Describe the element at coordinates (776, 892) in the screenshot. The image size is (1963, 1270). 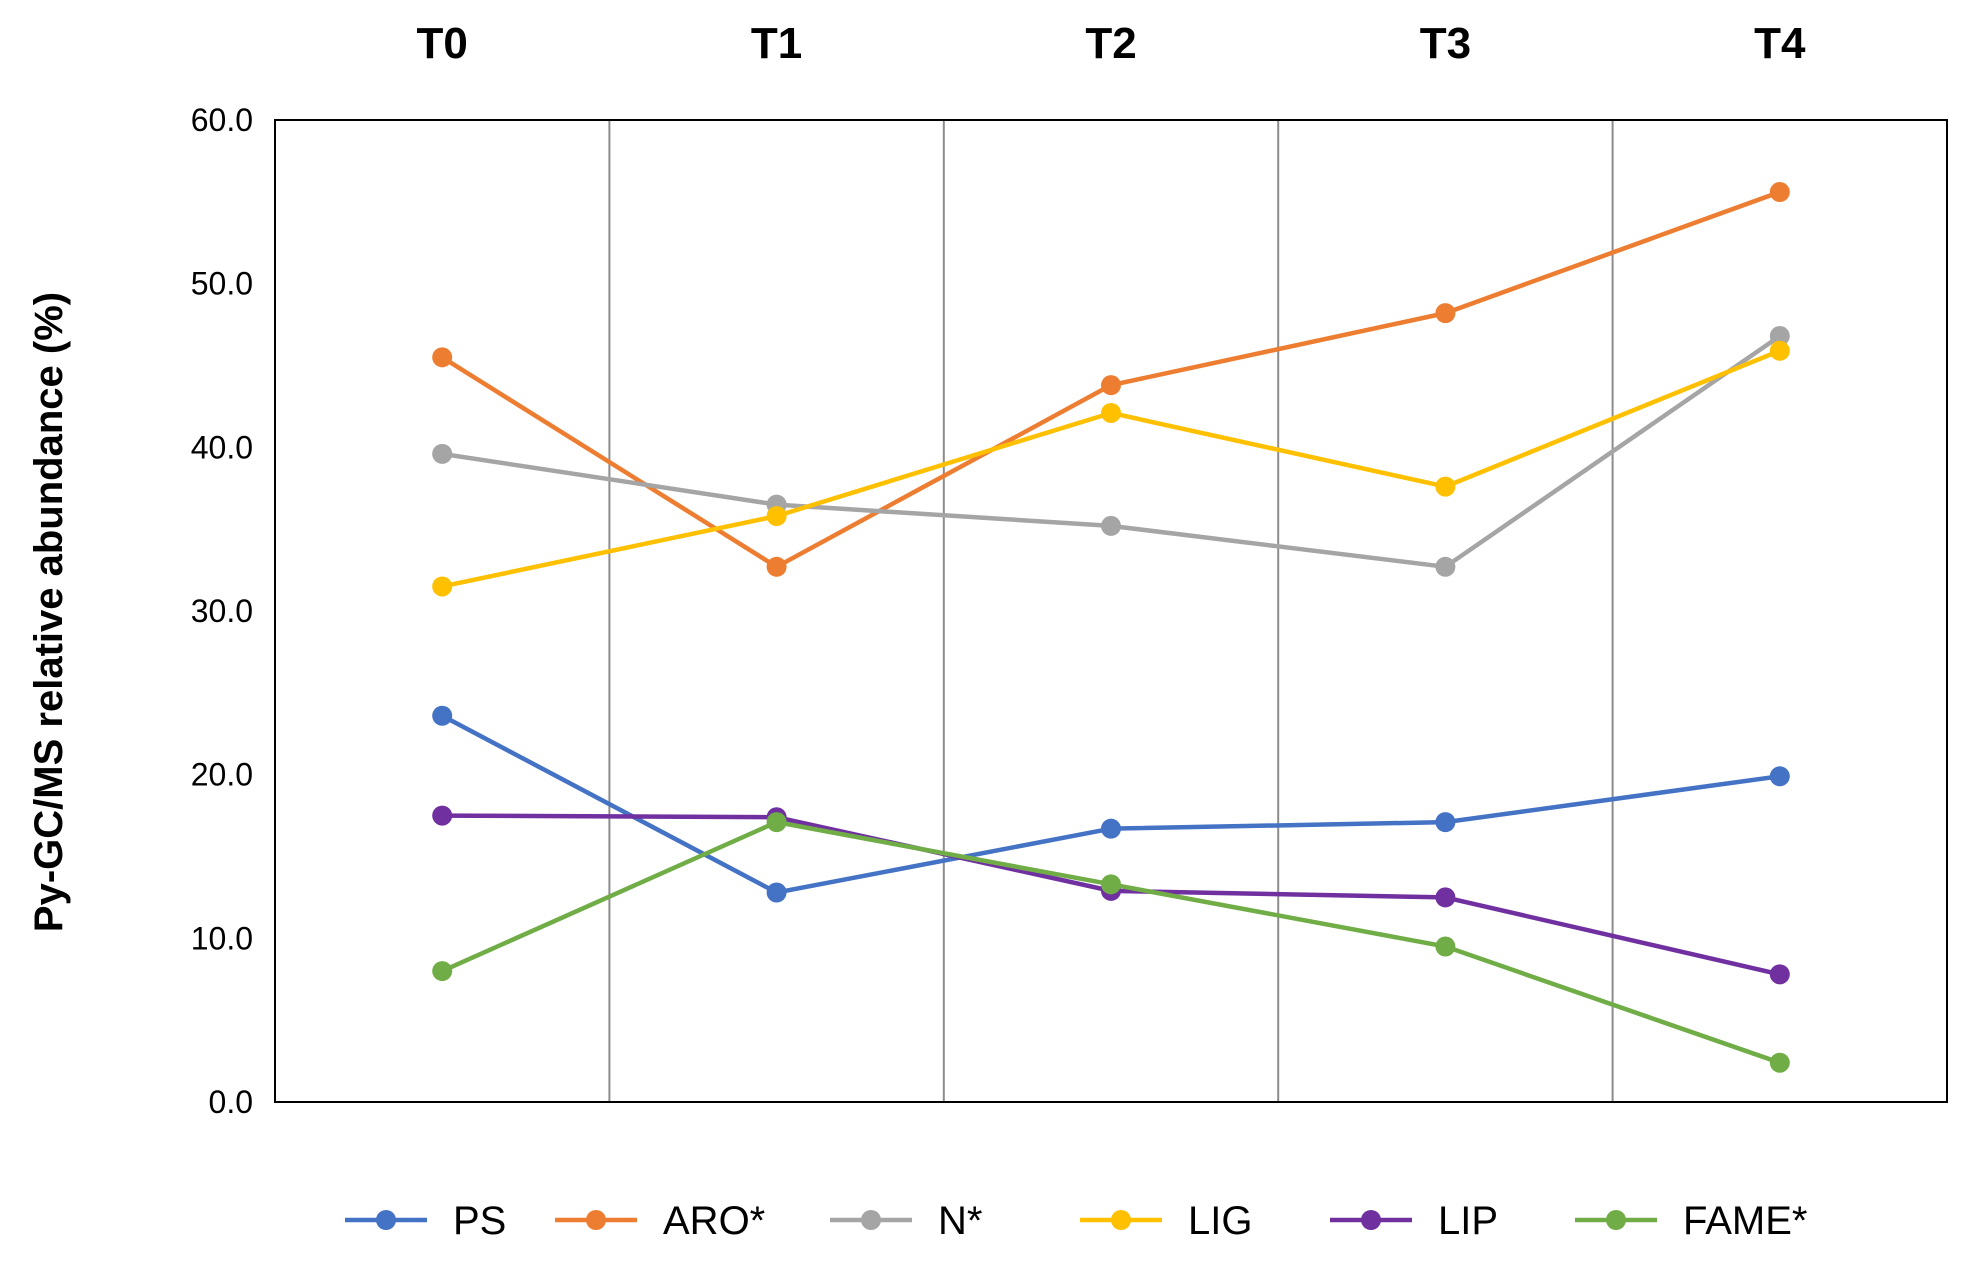
I see `data-point-ps-t1` at that location.